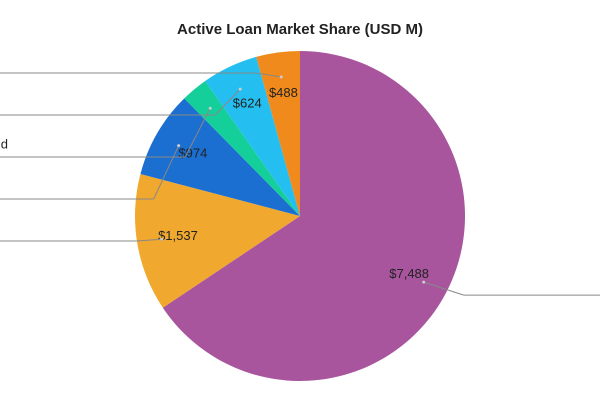  I want to click on value-label: $1,537, so click(178, 235).